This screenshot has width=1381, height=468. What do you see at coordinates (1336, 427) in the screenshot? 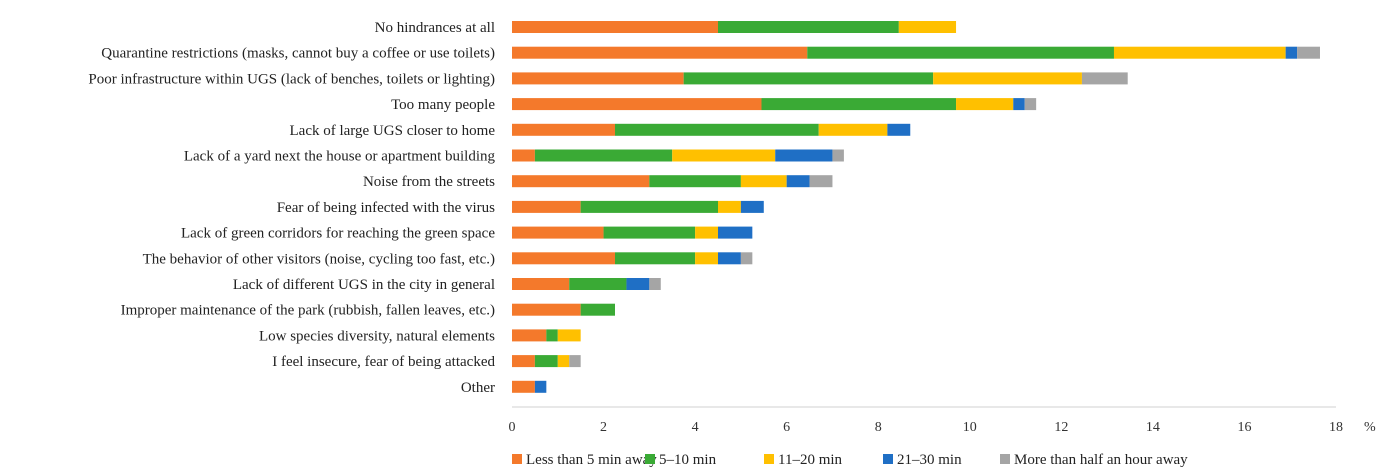
I see `x-tick-label: 18` at bounding box center [1336, 427].